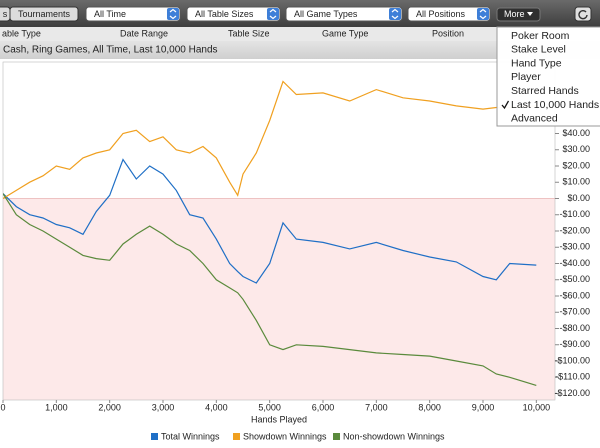 The image size is (600, 448). Describe the element at coordinates (576, 182) in the screenshot. I see `y-tick-label: $10.00` at that location.